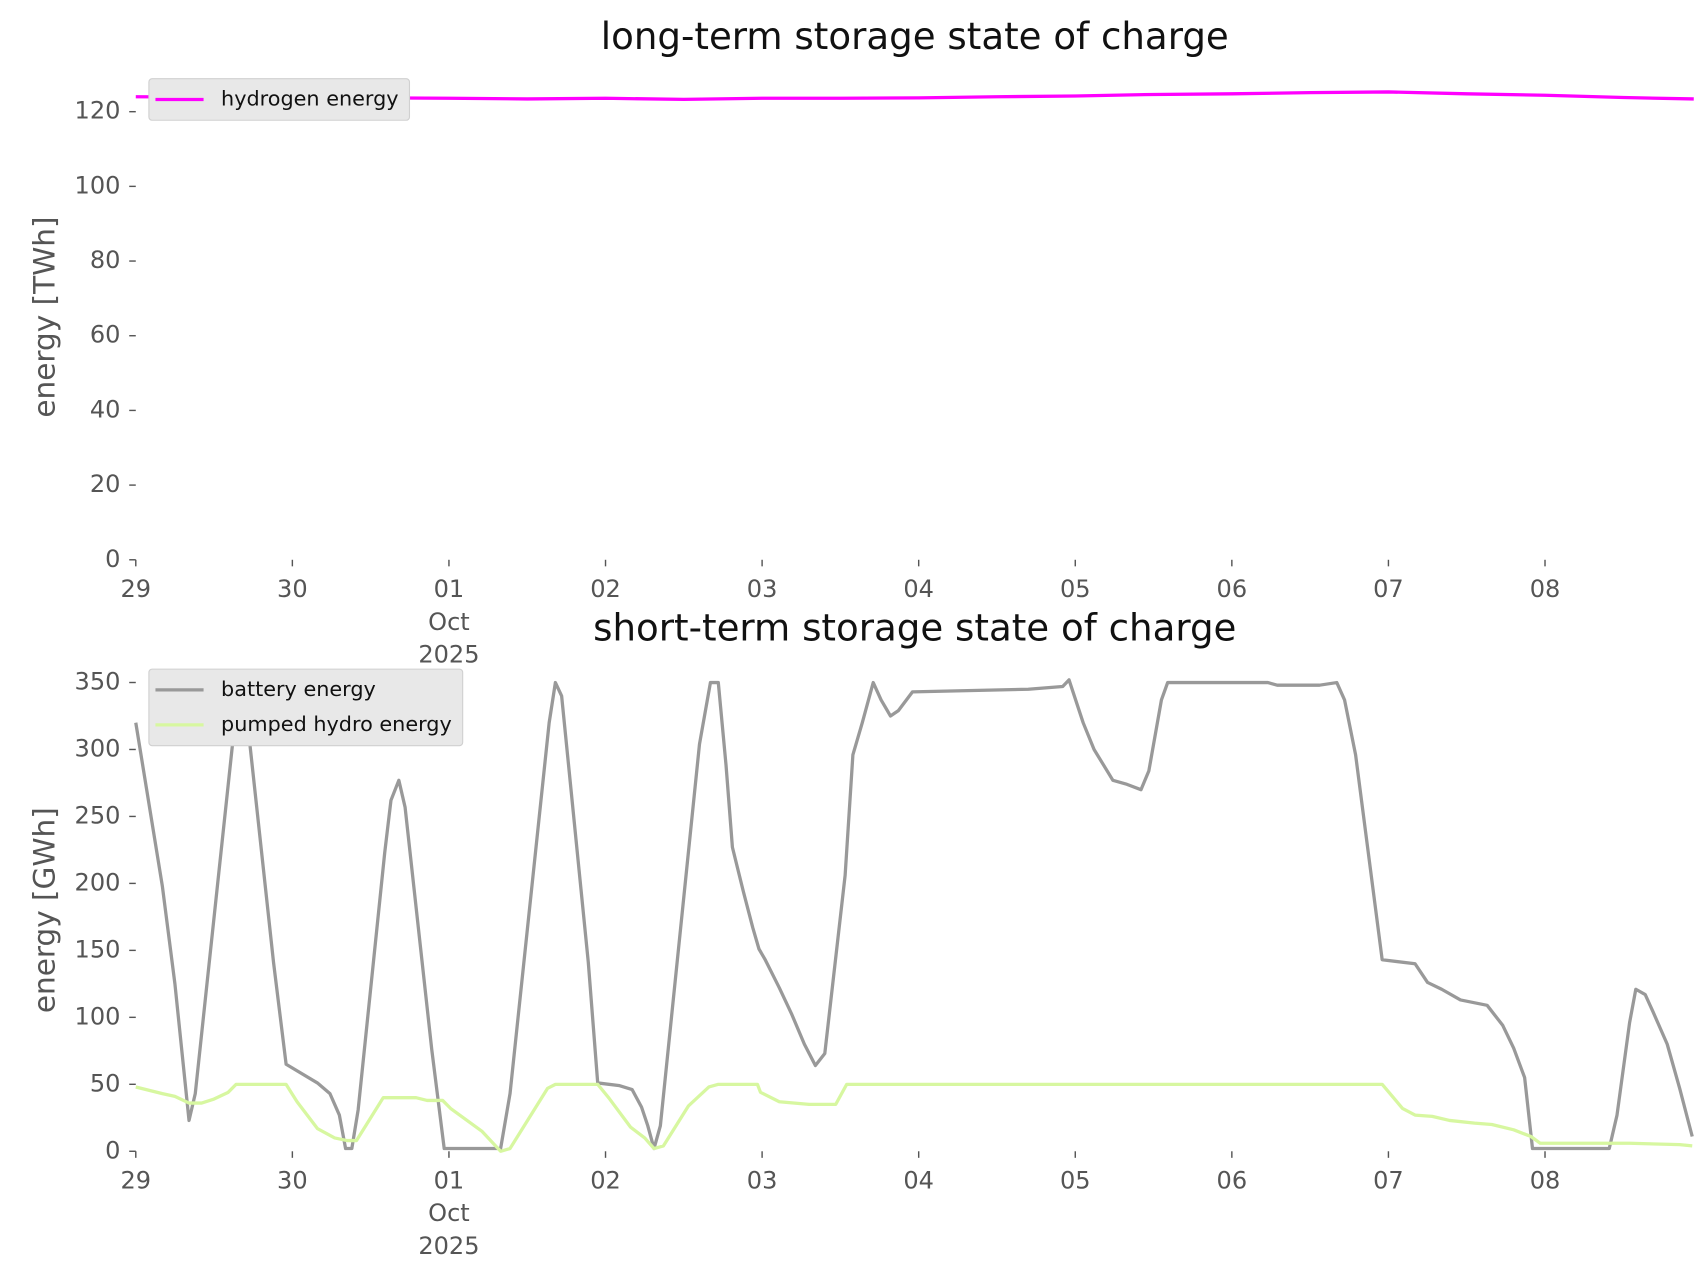 This screenshot has width=1706, height=1277. What do you see at coordinates (336, 724) in the screenshot?
I see `legend-label: pumped hydro energy` at bounding box center [336, 724].